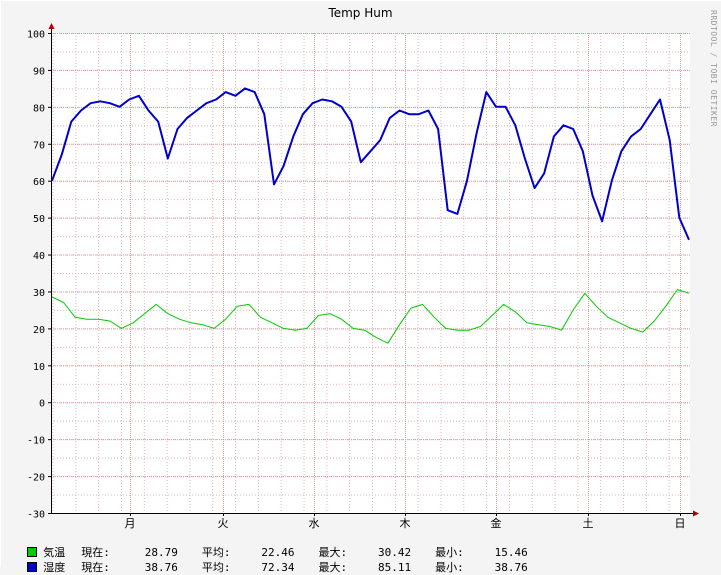 The image size is (721, 575). What do you see at coordinates (278, 552) in the screenshot?
I see `legend-avg-value: 22.46` at bounding box center [278, 552].